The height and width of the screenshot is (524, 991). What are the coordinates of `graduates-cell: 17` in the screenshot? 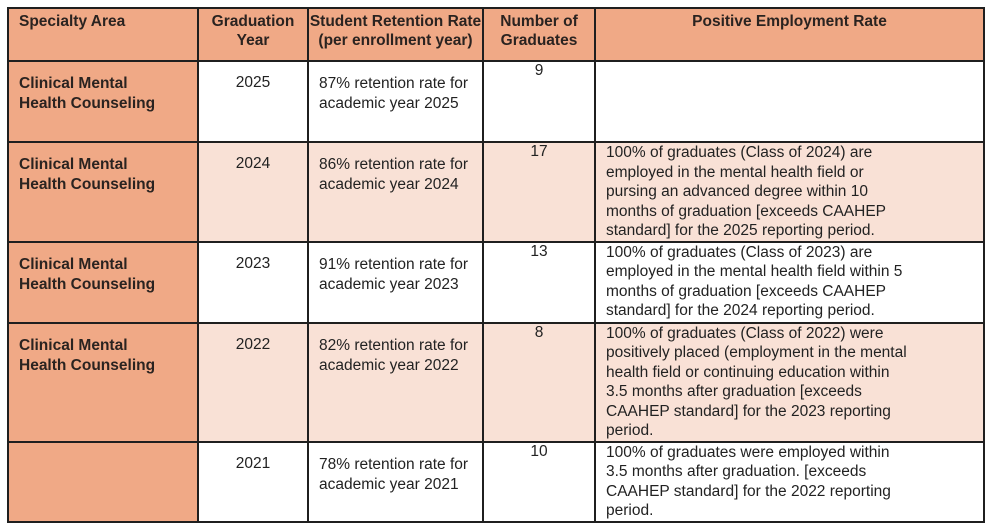 It's located at (539, 192).